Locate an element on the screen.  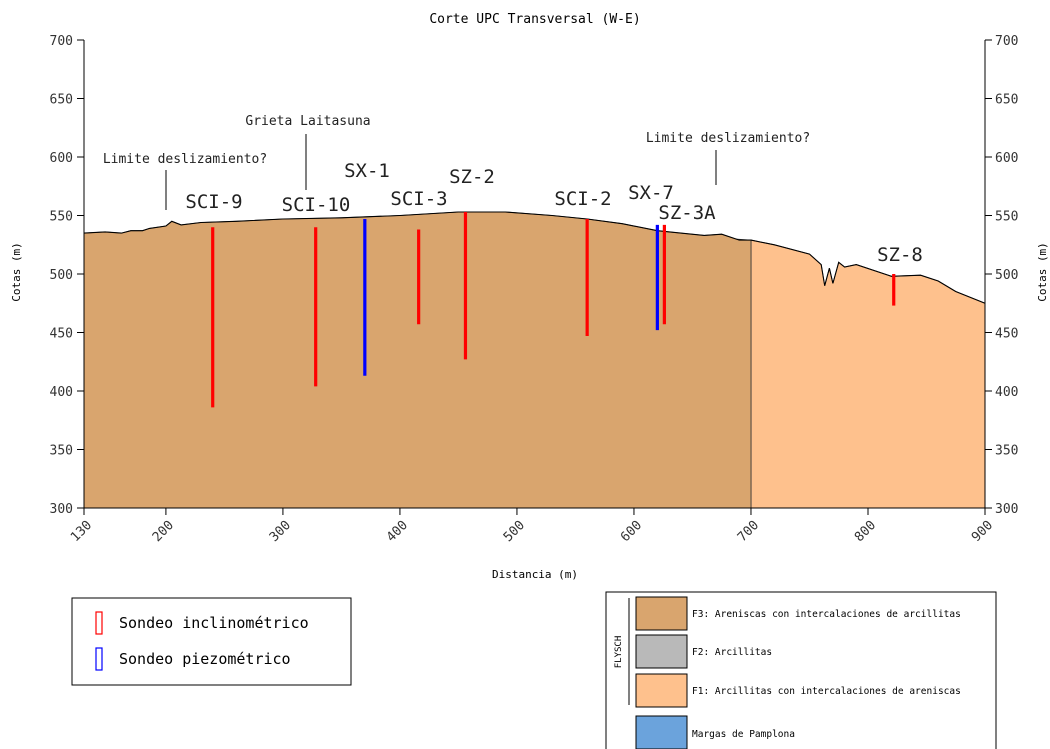
x-tick-label: 800 is located at coordinates (865, 531).